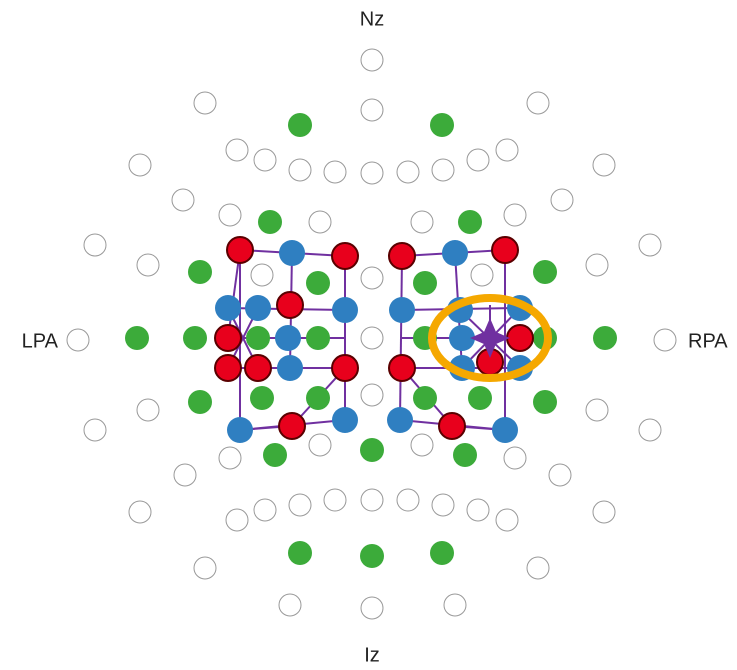 The image size is (737, 670). What do you see at coordinates (234, 294) in the screenshot?
I see `channel` at bounding box center [234, 294].